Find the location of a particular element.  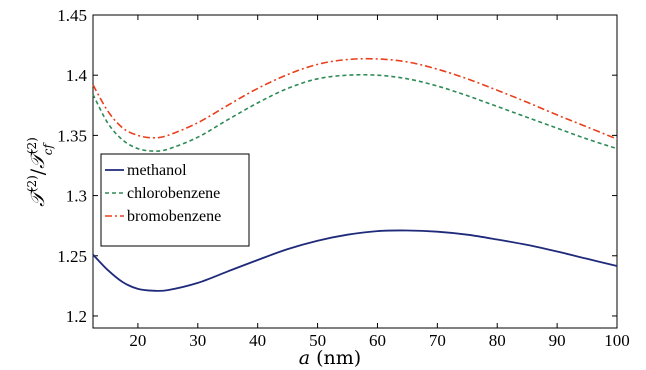

x-tick-label: 50 is located at coordinates (317, 340).